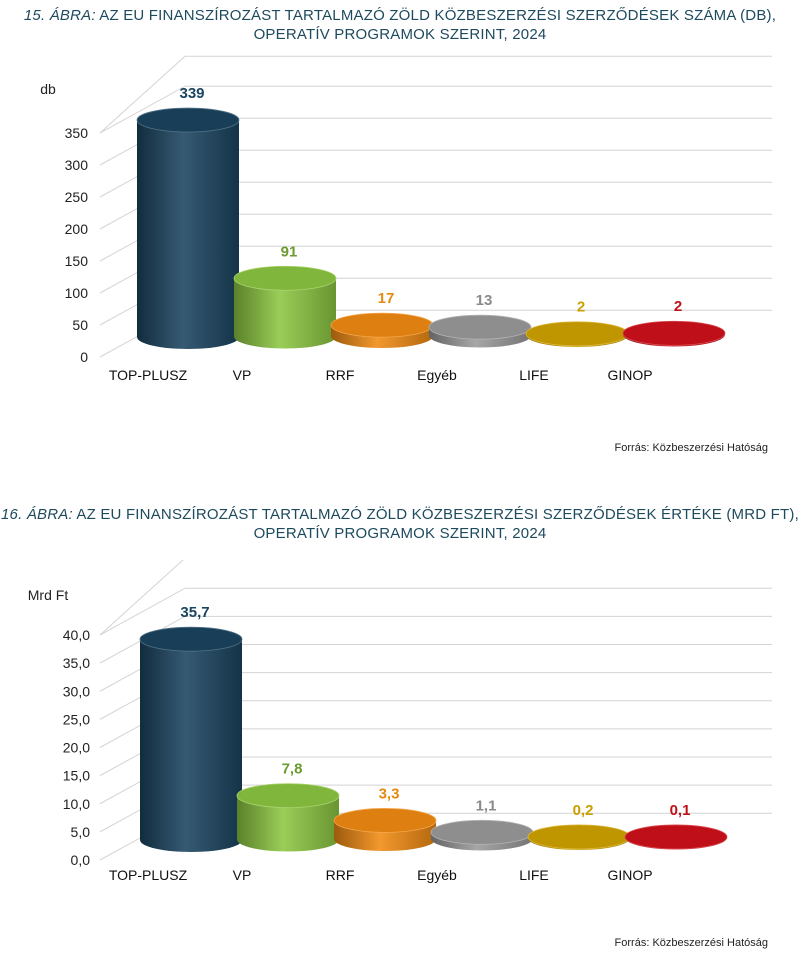 The width and height of the screenshot is (800, 963). Describe the element at coordinates (400, 533) in the screenshot. I see `chart-2-title-line2: OPERATÍV PROGRAMOK SZERINT, 2024` at that location.